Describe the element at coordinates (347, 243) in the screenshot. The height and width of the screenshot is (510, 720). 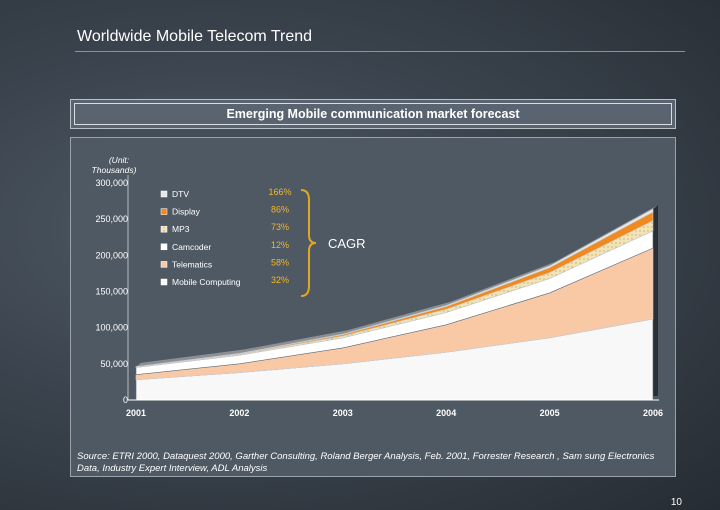
I see `cagr-label: CAGR` at that location.